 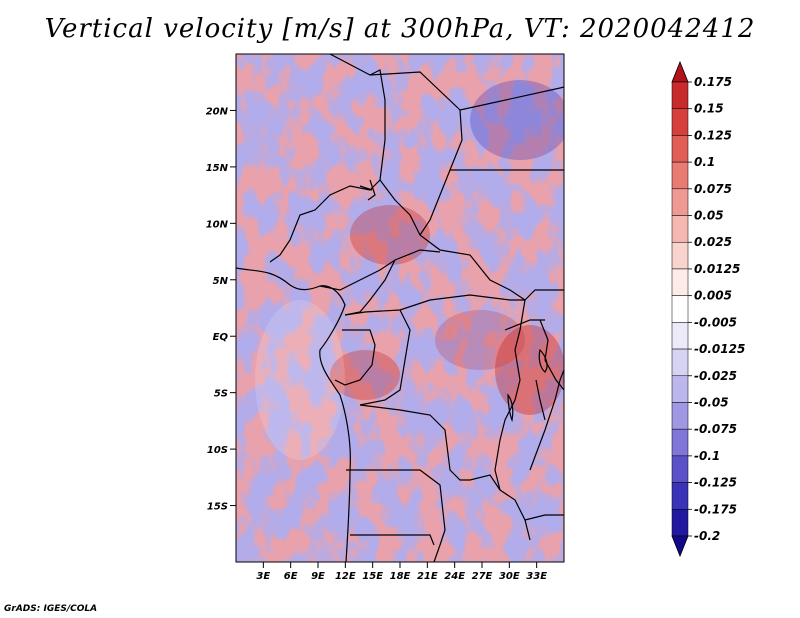 What do you see at coordinates (715, 483) in the screenshot?
I see `colorbar-label: -0.125` at bounding box center [715, 483].